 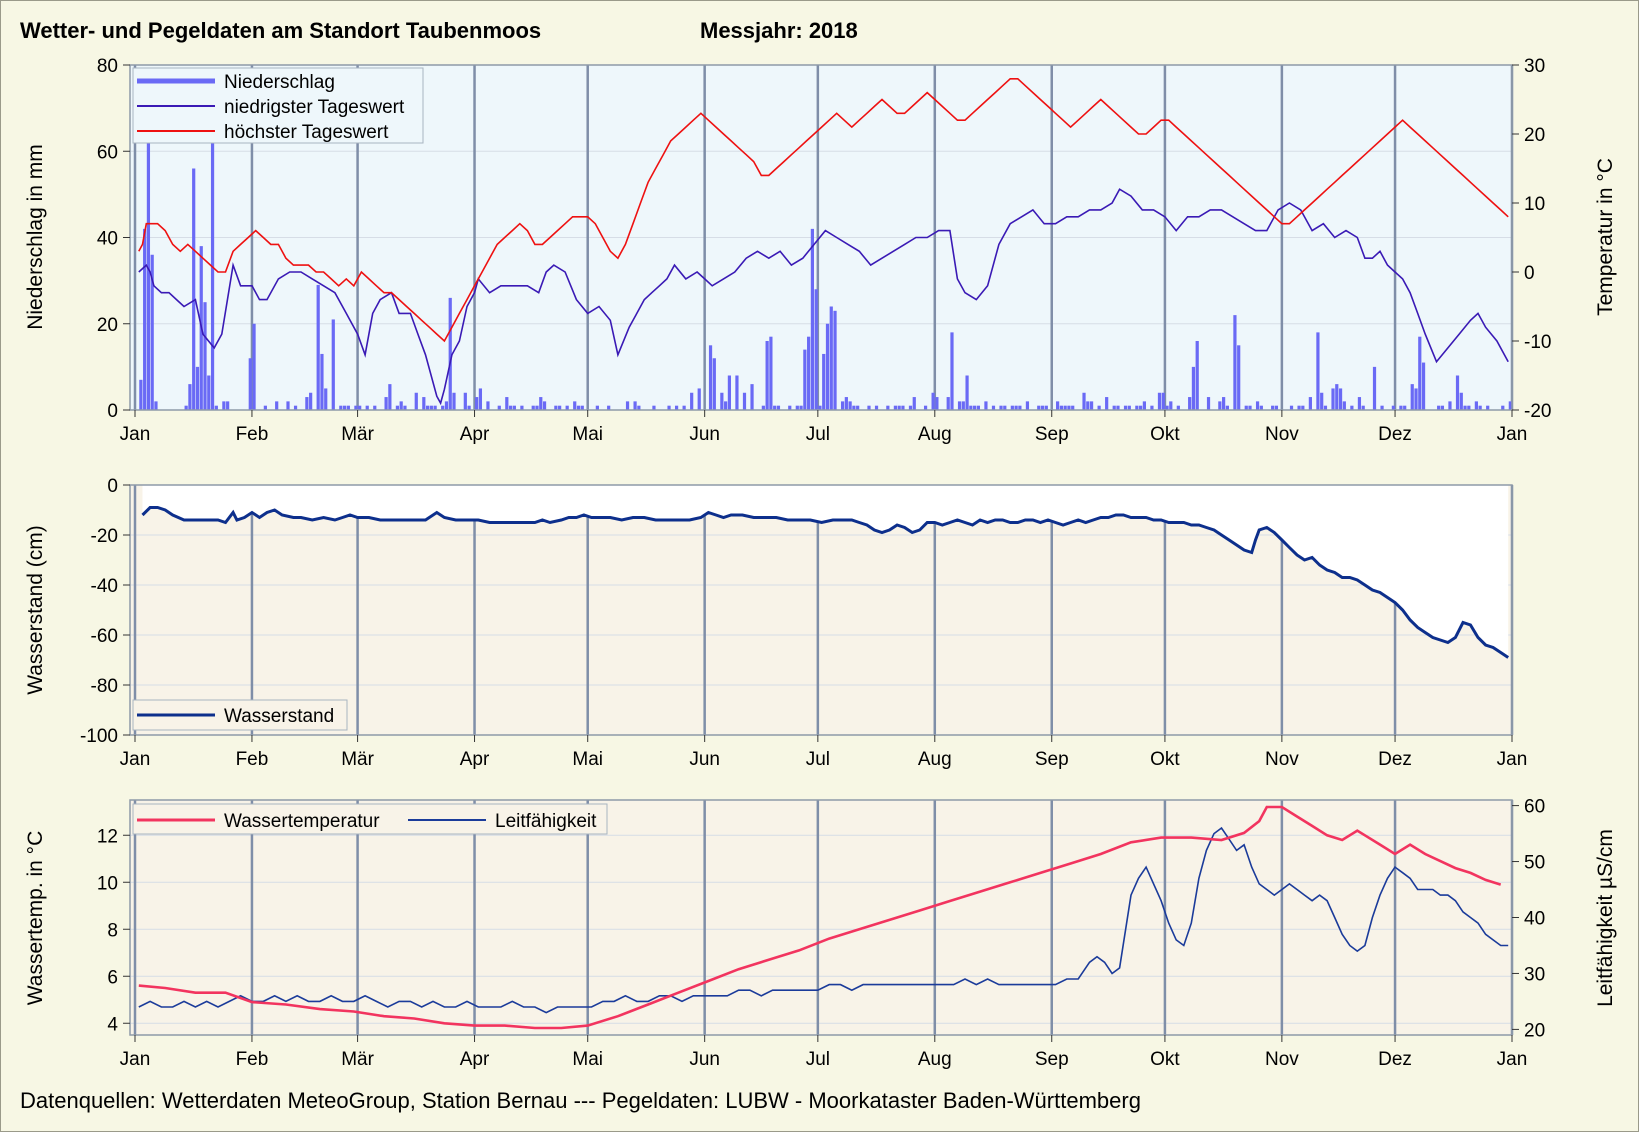 What do you see at coordinates (35, 918) in the screenshot?
I see `panel3-ylabel: Wassertemp. in °C` at bounding box center [35, 918].